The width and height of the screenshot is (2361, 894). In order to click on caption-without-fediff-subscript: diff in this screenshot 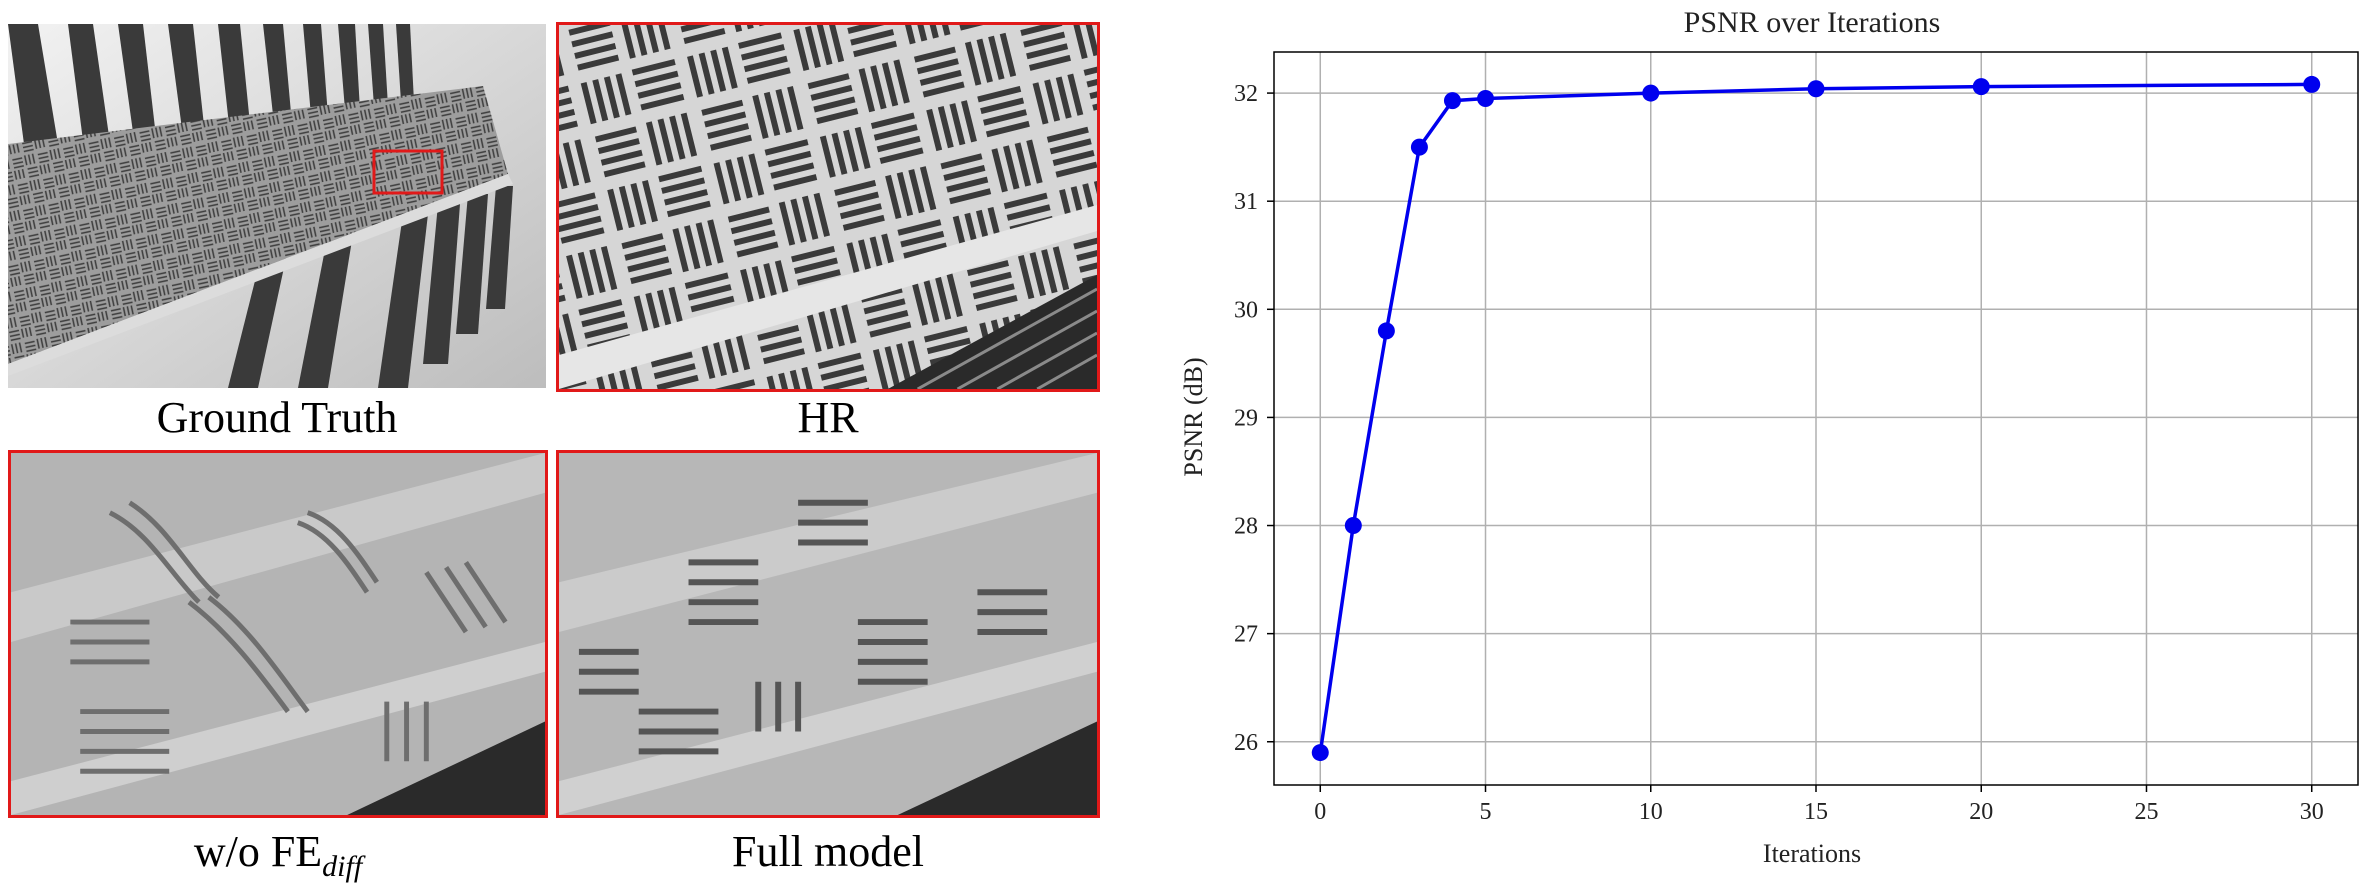, I will do `click(342, 866)`.